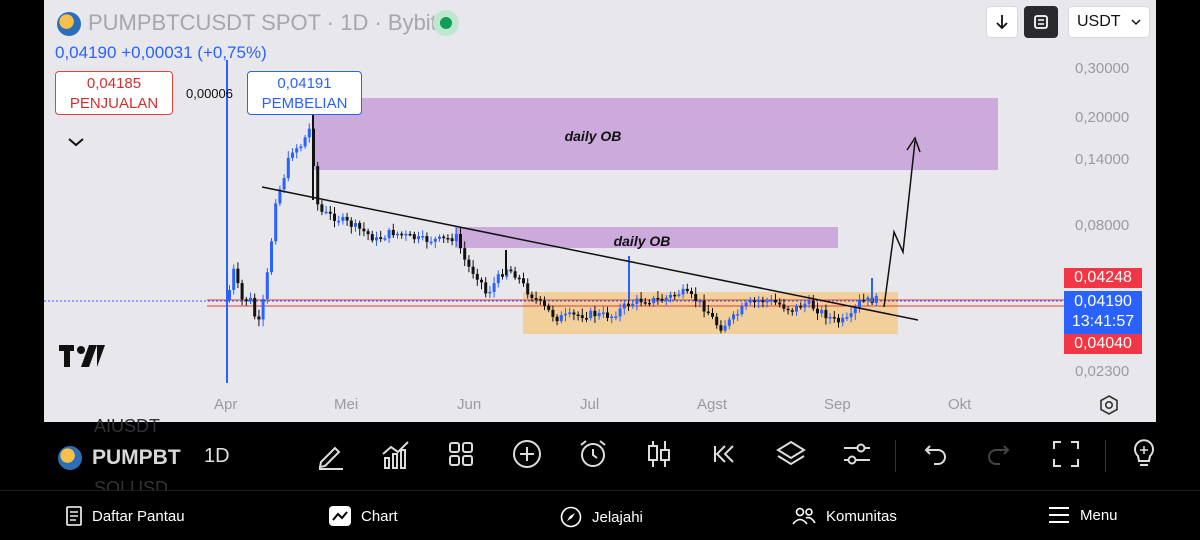 The width and height of the screenshot is (1200, 540). I want to click on nav-label: Chart, so click(379, 516).